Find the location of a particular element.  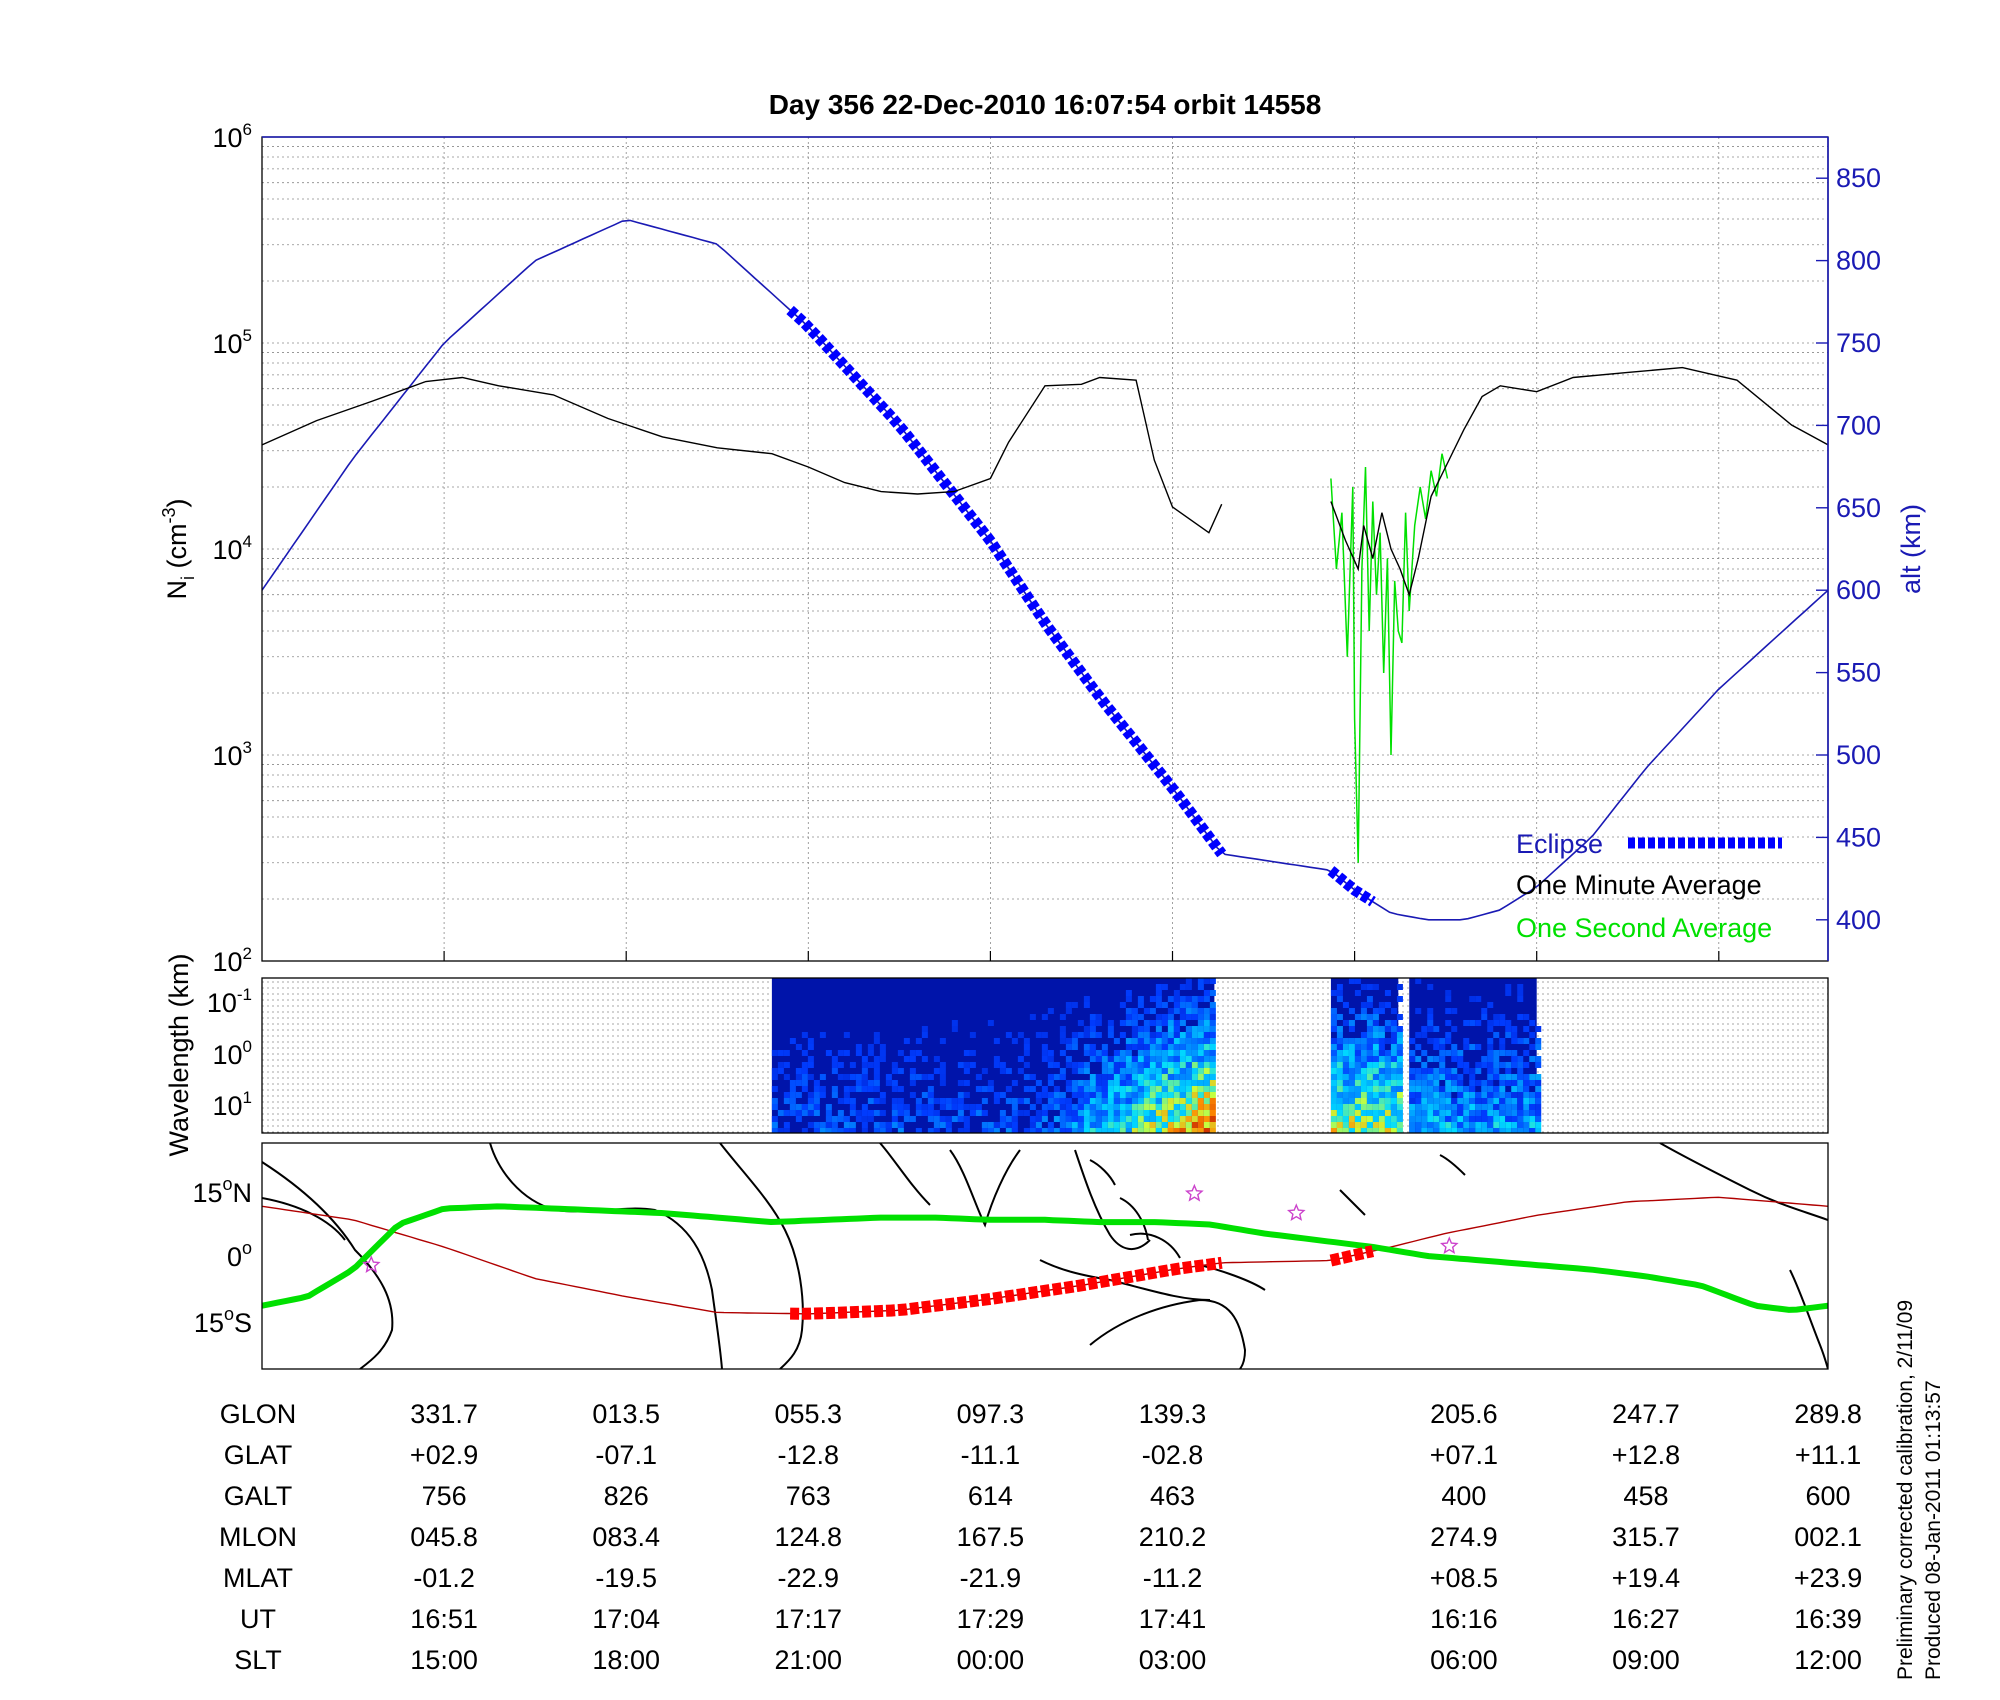

altitude-tick-label: 450 is located at coordinates (1858, 837).